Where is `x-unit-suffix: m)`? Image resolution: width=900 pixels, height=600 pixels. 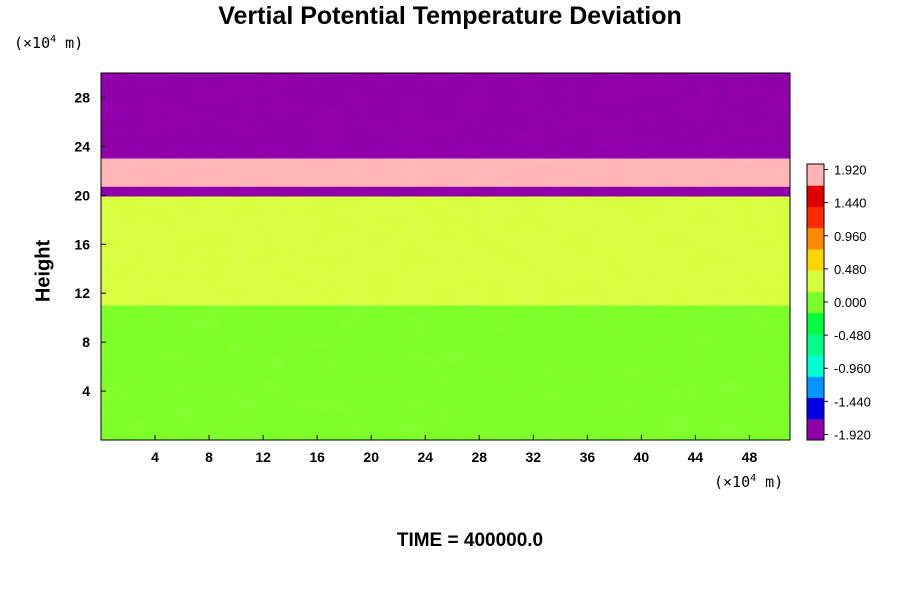
x-unit-suffix: m) is located at coordinates (770, 482).